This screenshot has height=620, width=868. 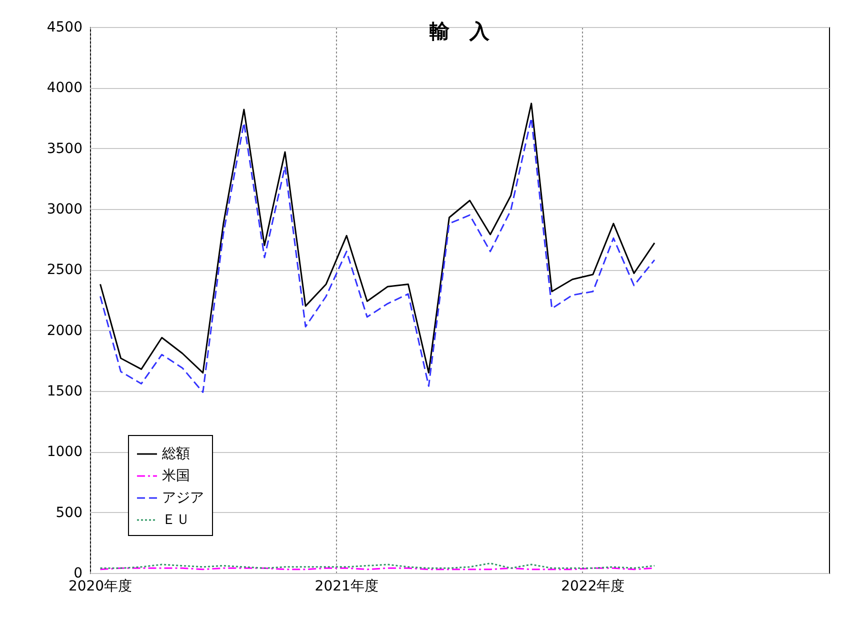 I want to click on y-tick-label: 500, so click(x=69, y=512).